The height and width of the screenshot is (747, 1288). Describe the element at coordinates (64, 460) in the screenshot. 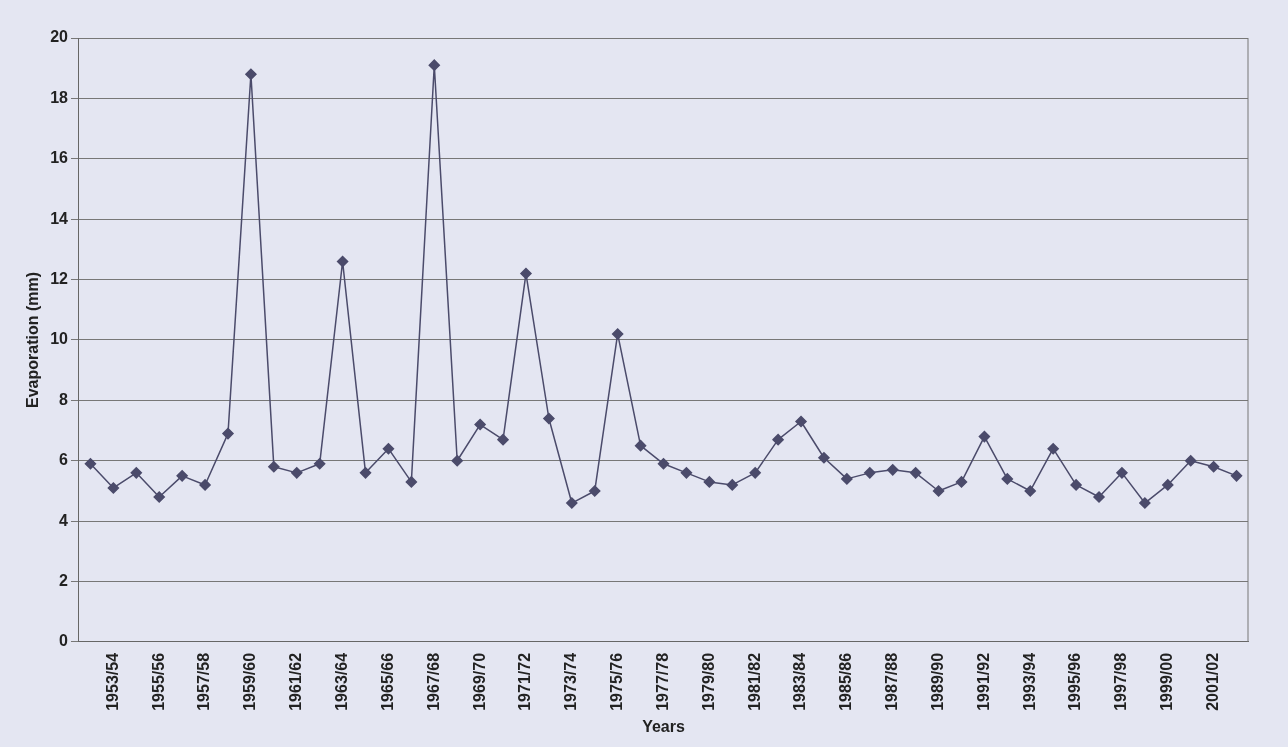

I see `y-tick-label: 6` at that location.